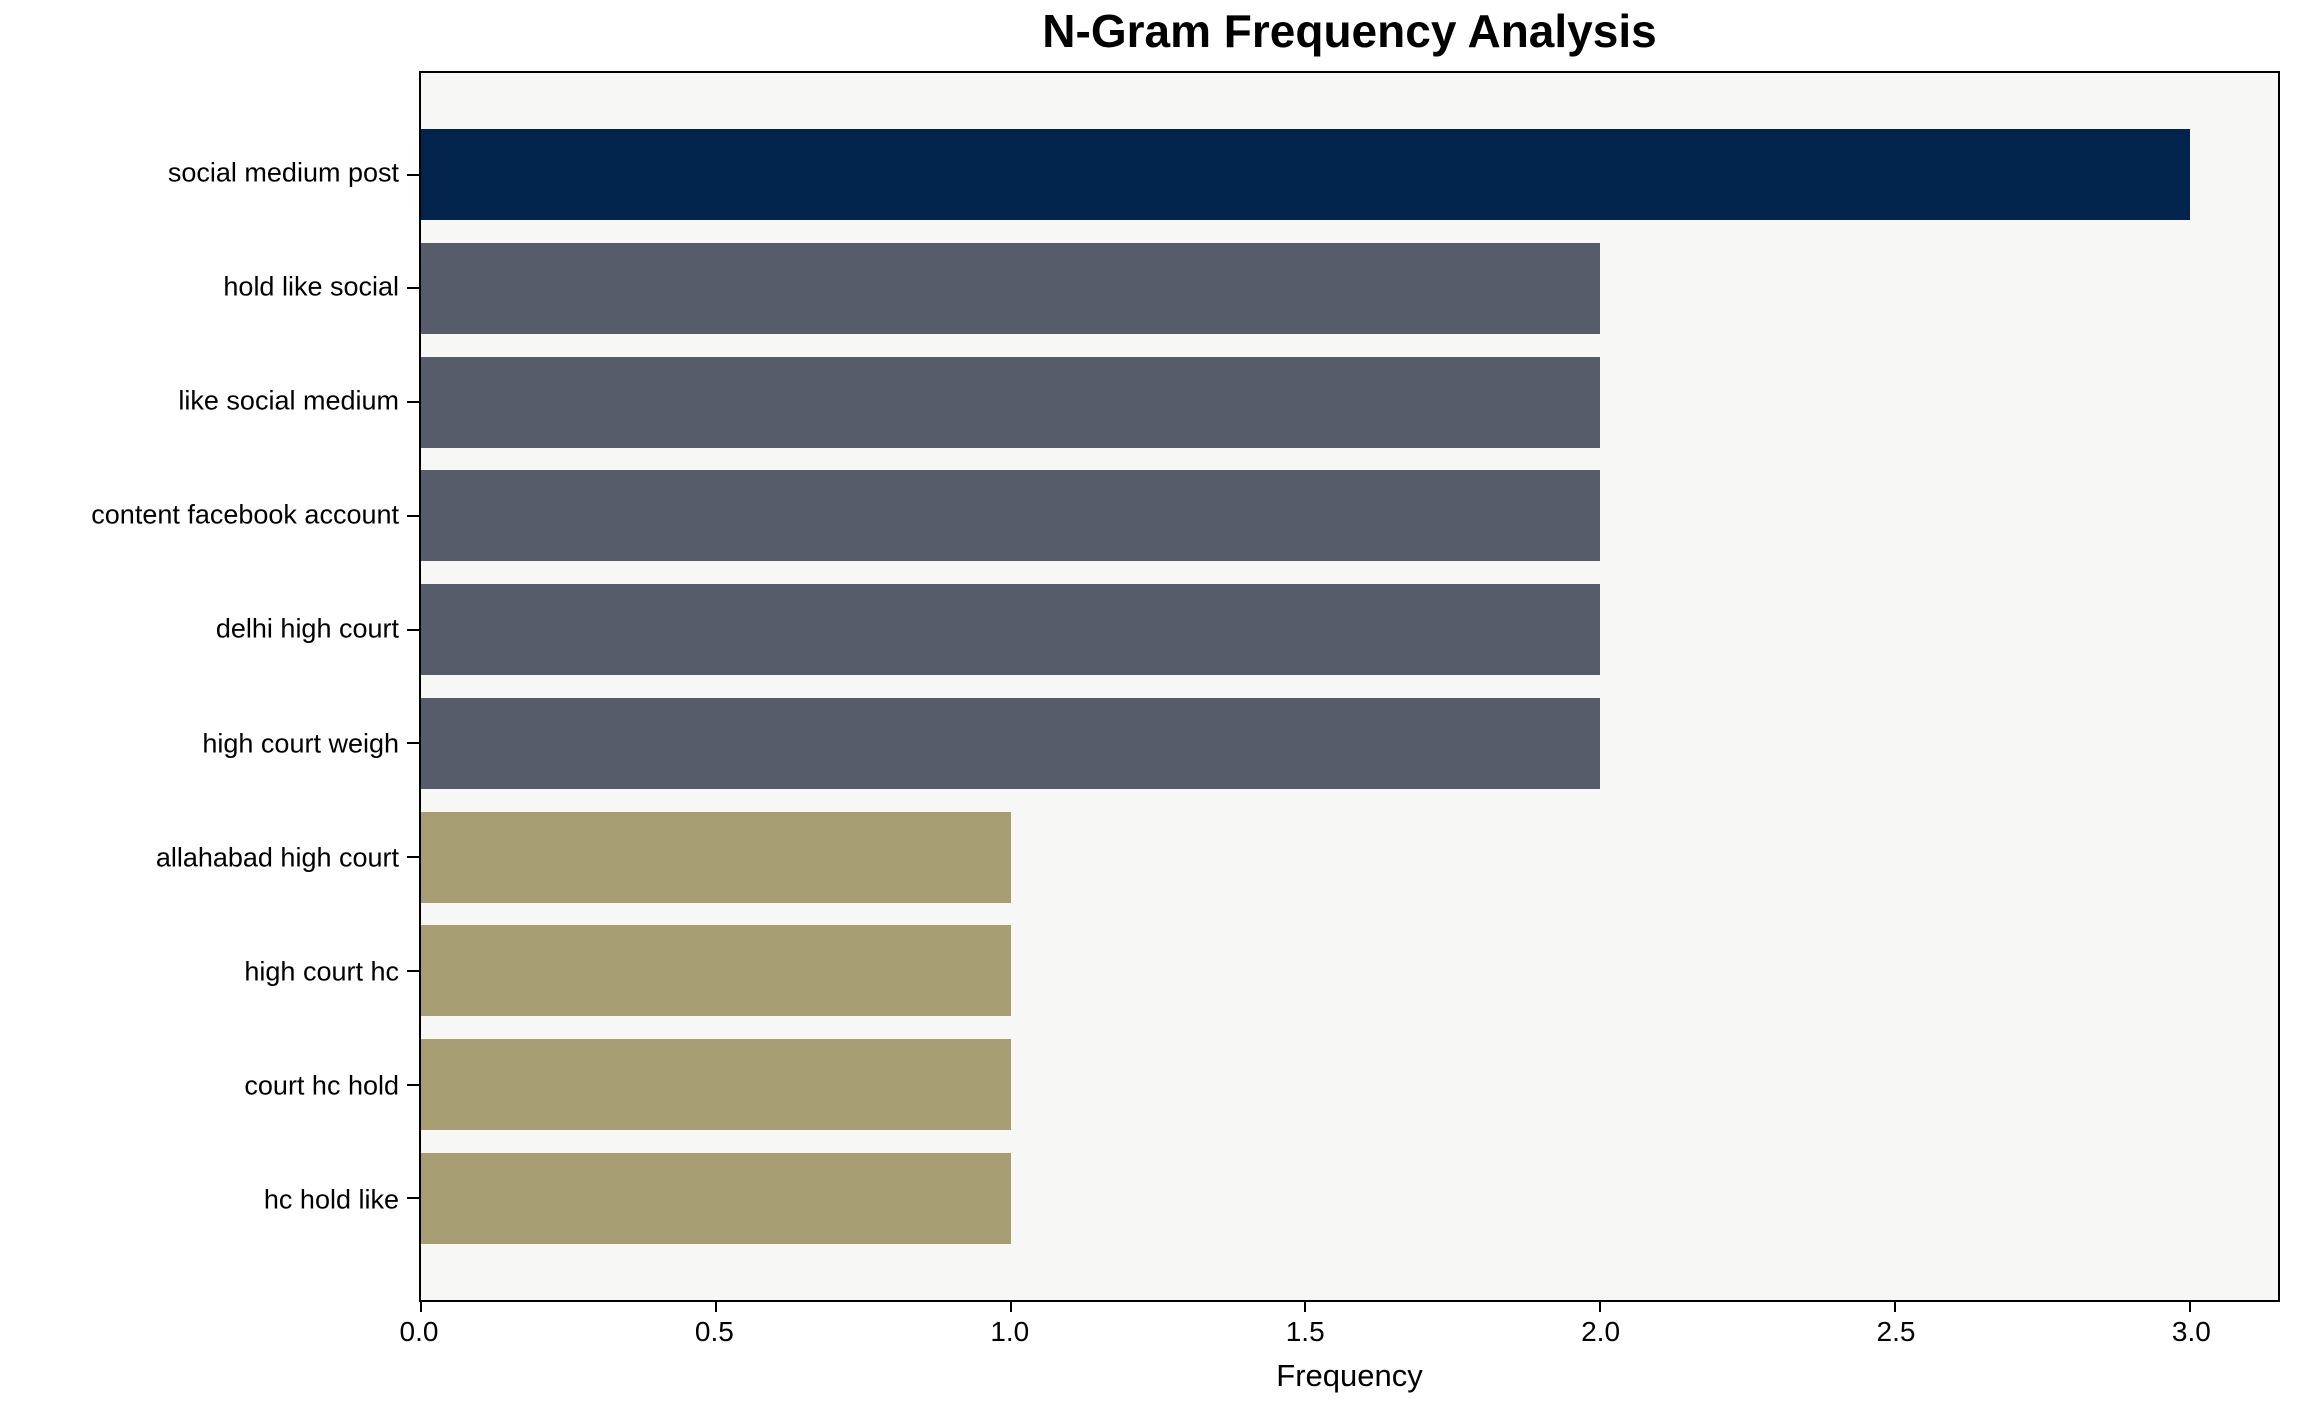  Describe the element at coordinates (714, 1331) in the screenshot. I see `x-tick-label: 0.5` at that location.